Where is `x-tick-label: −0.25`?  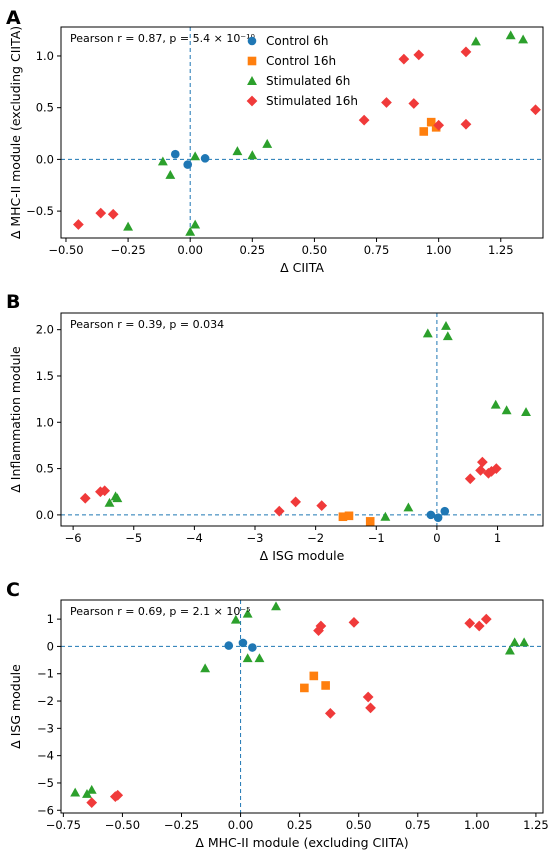
x-tick-label: −0.25 is located at coordinates (181, 825).